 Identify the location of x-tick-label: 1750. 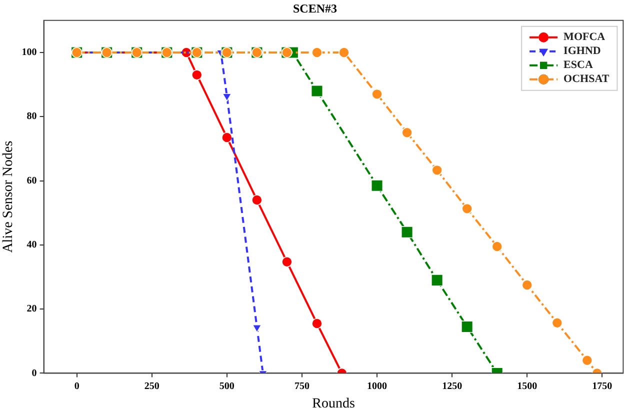
(602, 386).